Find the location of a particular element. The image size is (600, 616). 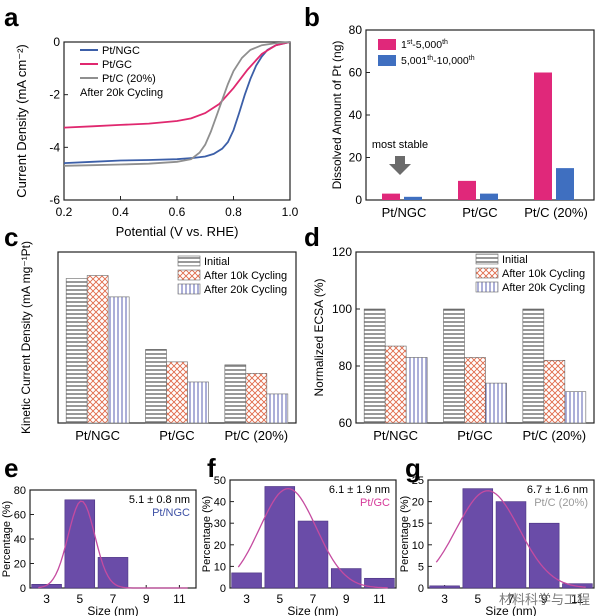

y-axis-label: Kinetic Current Density (mA mg⁻¹Pt) is located at coordinates (26, 337).